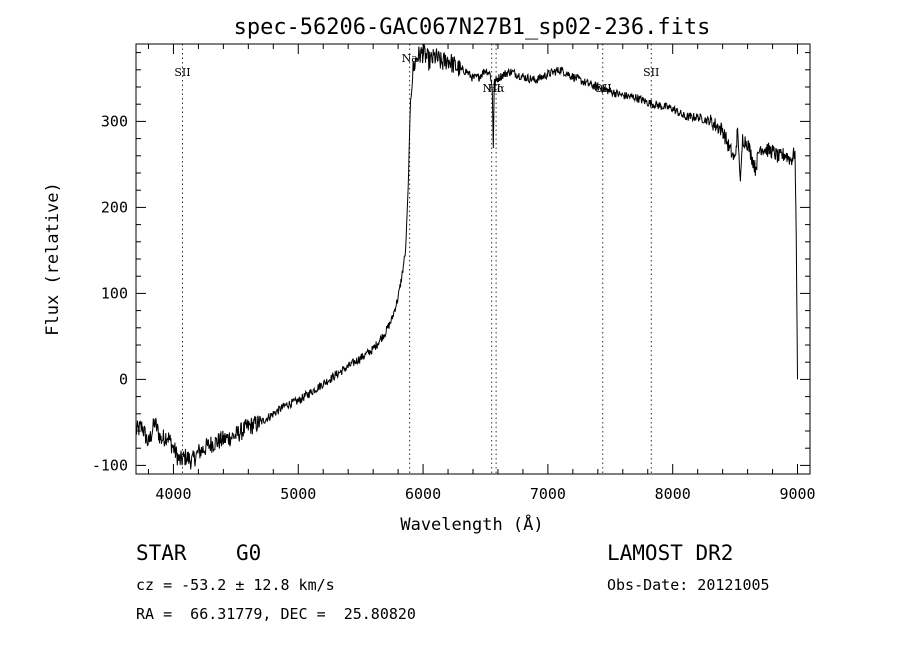  What do you see at coordinates (53, 259) in the screenshot?
I see `y-axis-label: Flux (relative)` at bounding box center [53, 259].